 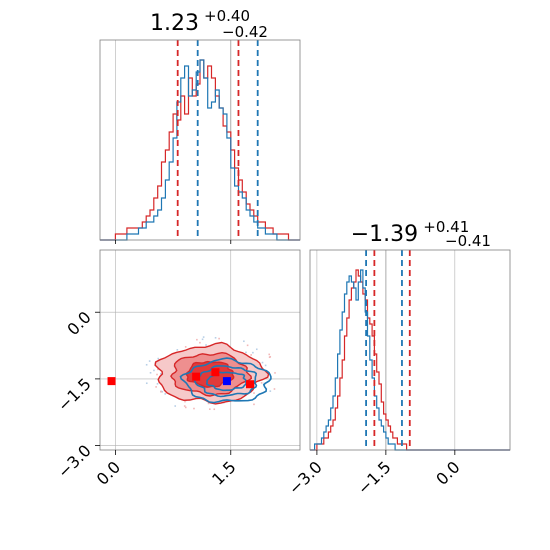 What do you see at coordinates (374, 477) in the screenshot?
I see `hist2-xtick-label-1: −1.5` at bounding box center [374, 477].